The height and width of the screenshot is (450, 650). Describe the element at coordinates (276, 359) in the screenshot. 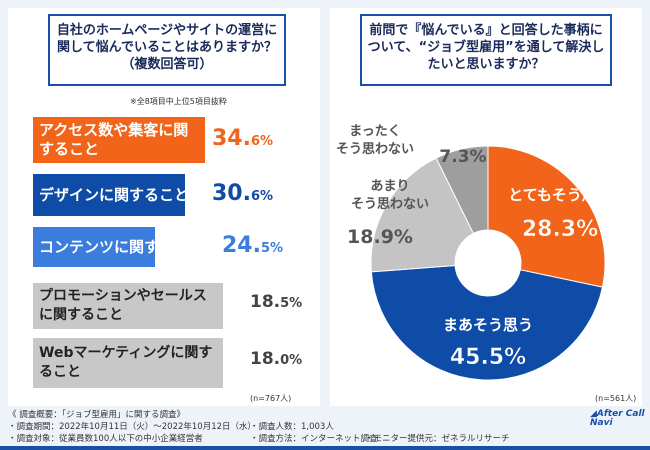

I see `bar-value: 18.0%` at that location.